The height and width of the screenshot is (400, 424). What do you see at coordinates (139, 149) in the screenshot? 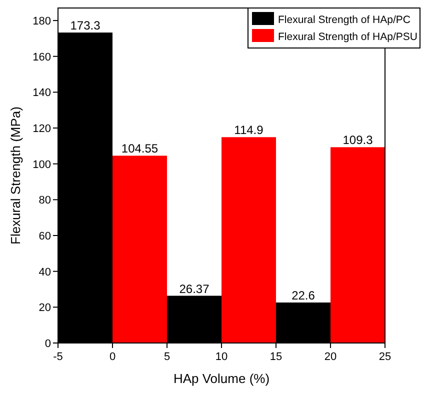
I see `data-label: 104.55` at bounding box center [139, 149].